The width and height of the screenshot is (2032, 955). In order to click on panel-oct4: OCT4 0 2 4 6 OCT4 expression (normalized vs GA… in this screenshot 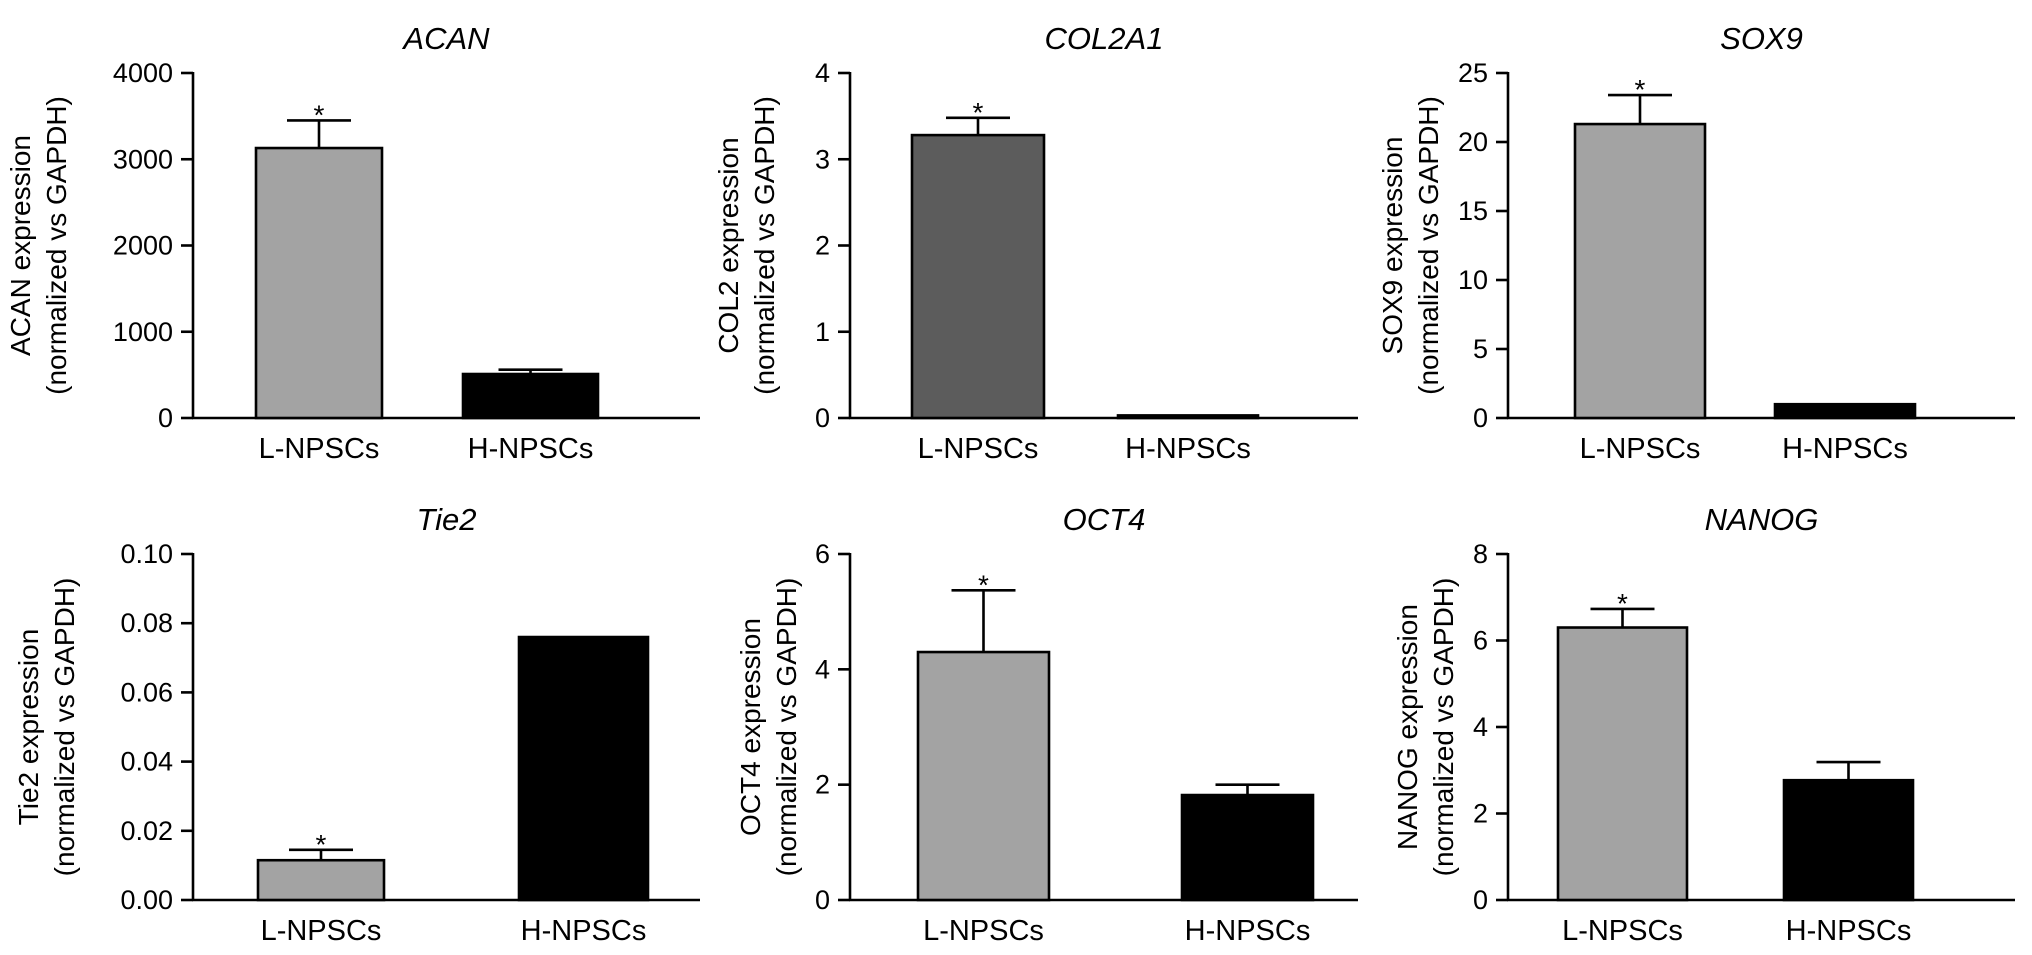, I will do `click(1046, 724)`.